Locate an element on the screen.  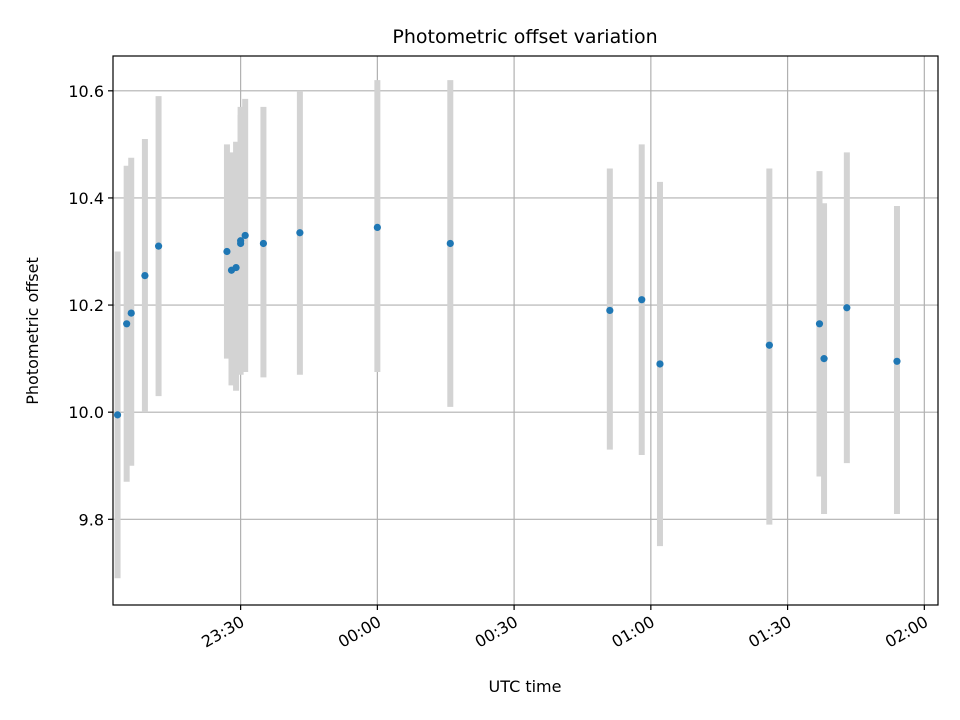
y-tick-label: 10.0 is located at coordinates (86, 412).